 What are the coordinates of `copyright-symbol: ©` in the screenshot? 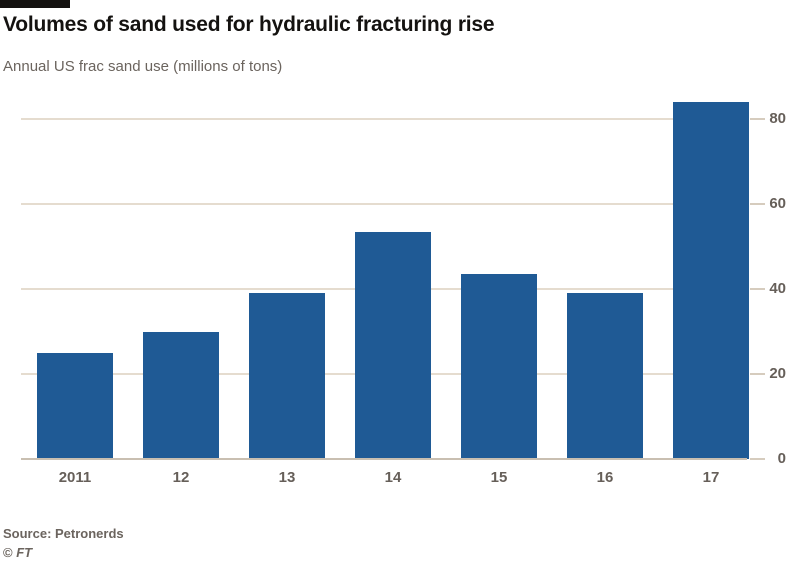 It's located at (8, 552).